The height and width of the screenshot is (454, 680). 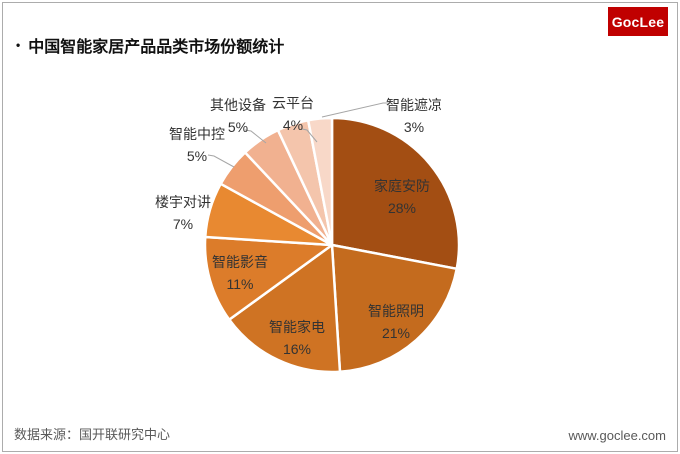 I want to click on slice-pct: 28%, so click(x=402, y=208).